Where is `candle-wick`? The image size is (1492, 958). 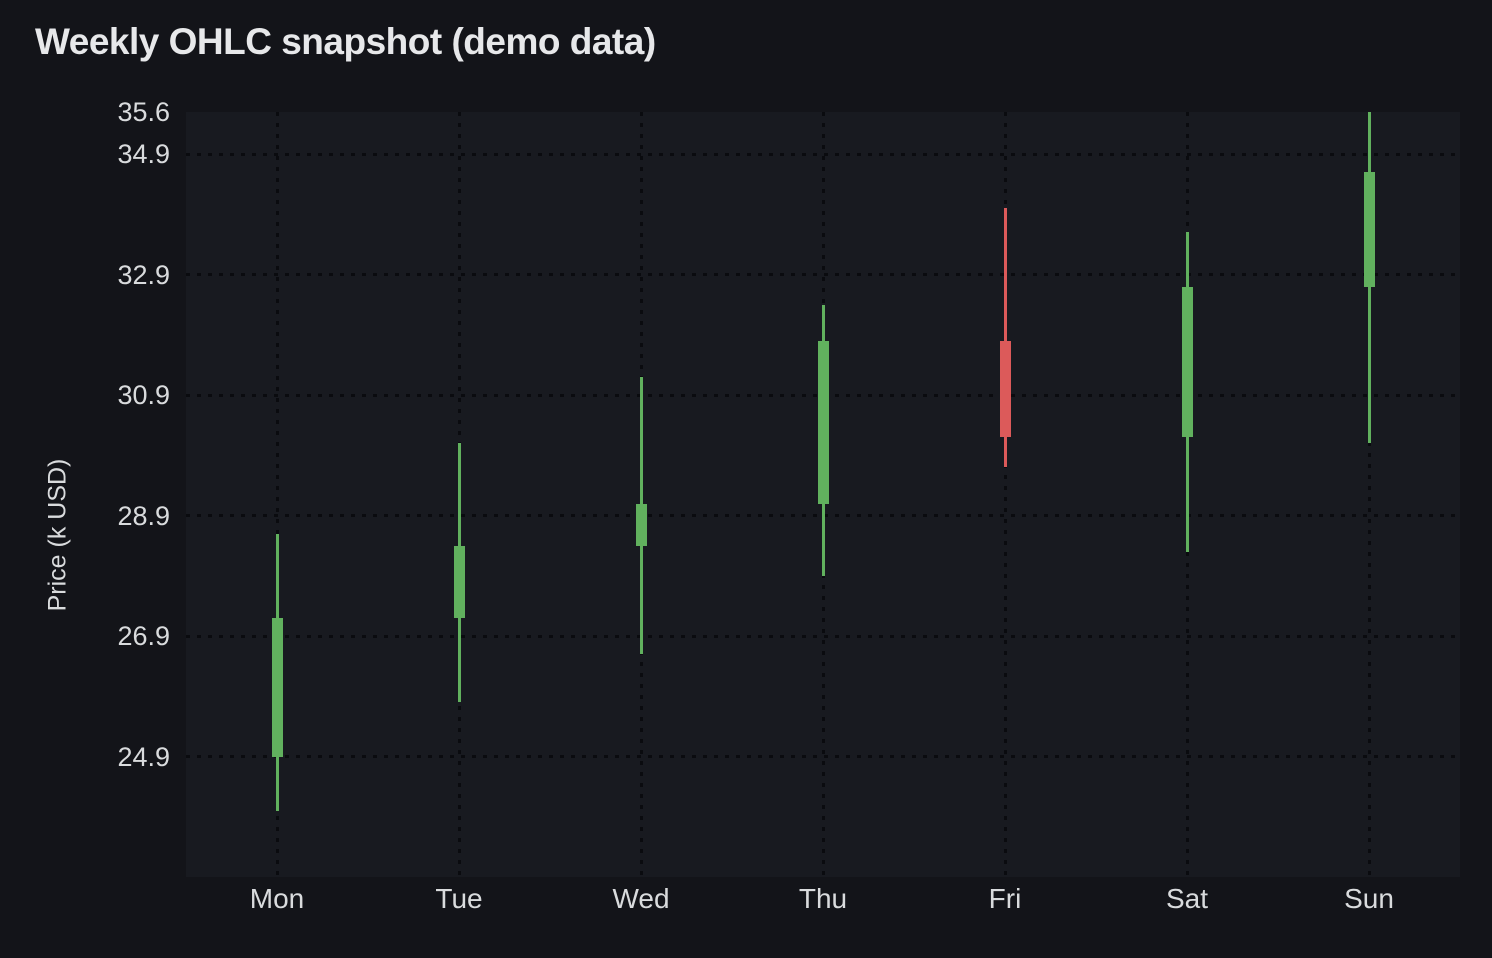 candle-wick is located at coordinates (1005, 338).